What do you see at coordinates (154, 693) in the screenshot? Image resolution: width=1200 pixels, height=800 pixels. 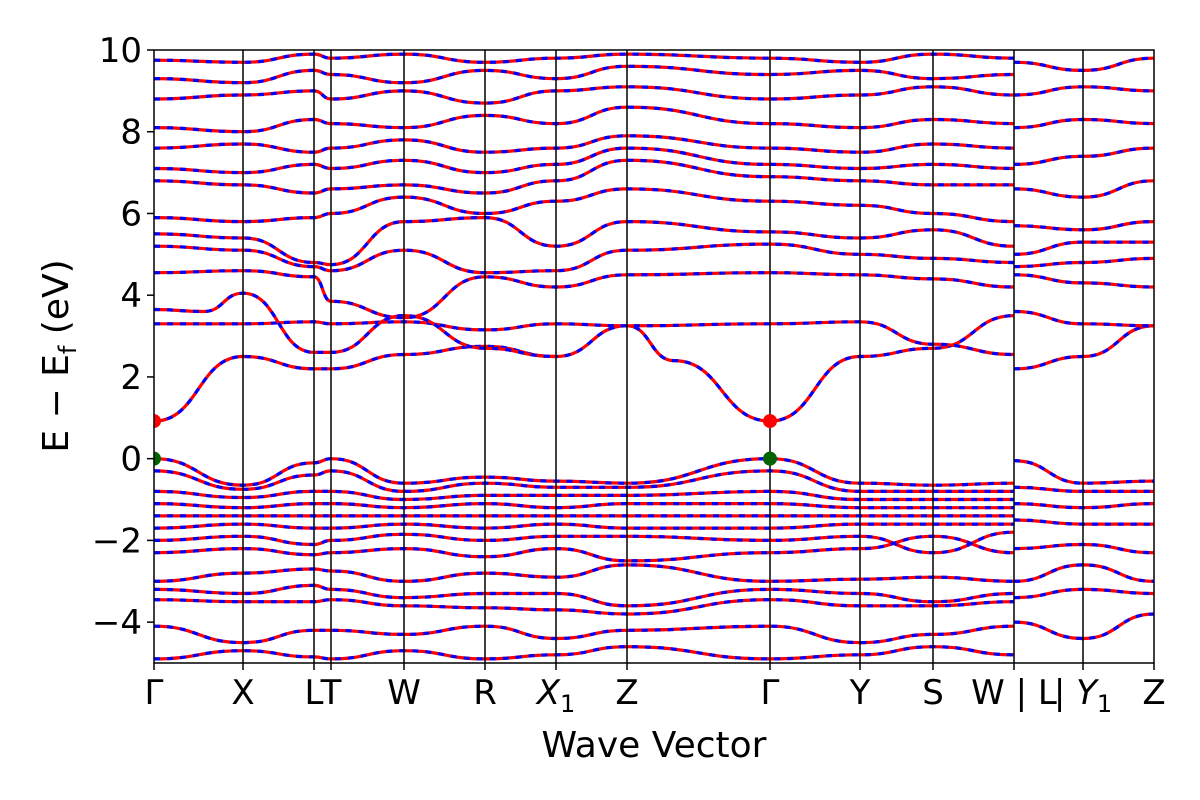 I see `kpoint-label: Γ` at bounding box center [154, 693].